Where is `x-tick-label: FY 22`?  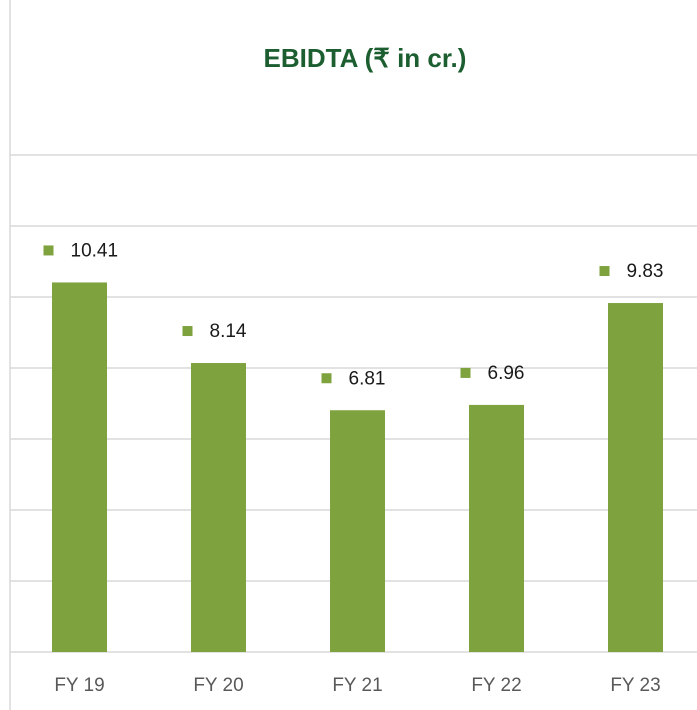
x-tick-label: FY 22 is located at coordinates (496, 685).